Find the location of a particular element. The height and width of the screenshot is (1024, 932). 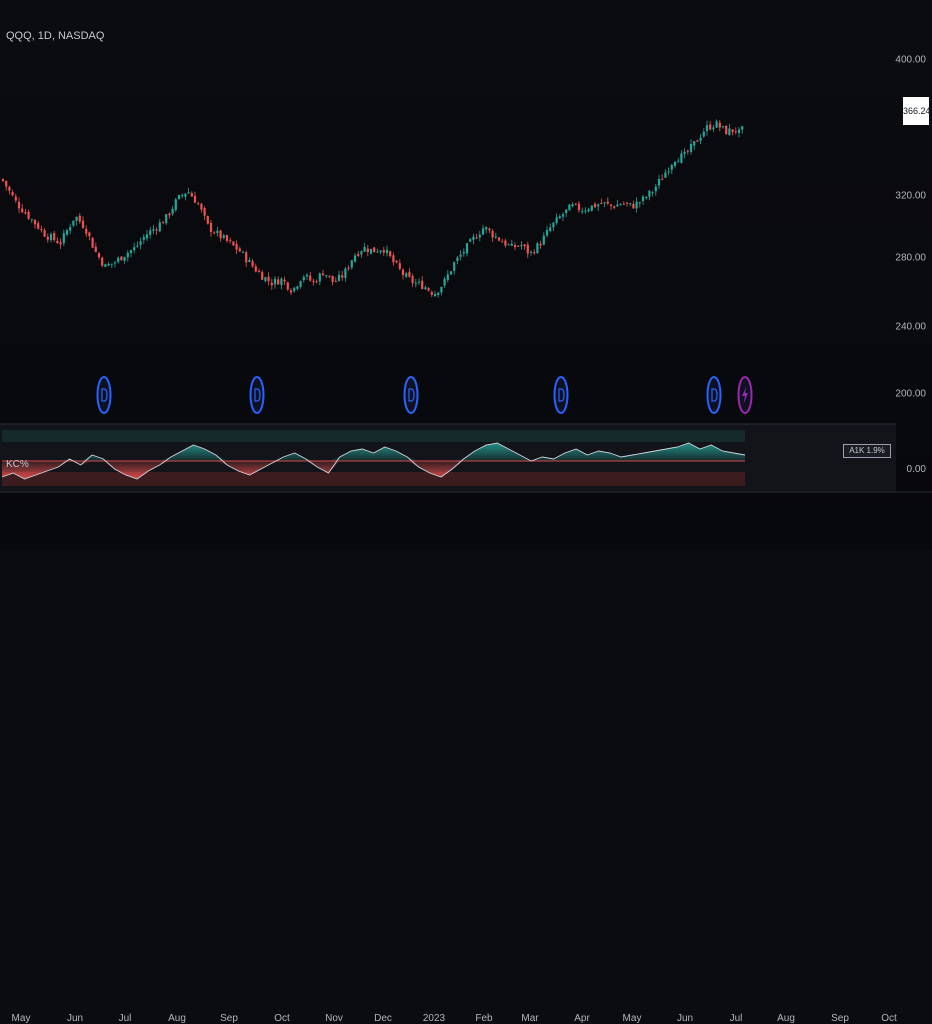

split-marker is located at coordinates (745, 395).